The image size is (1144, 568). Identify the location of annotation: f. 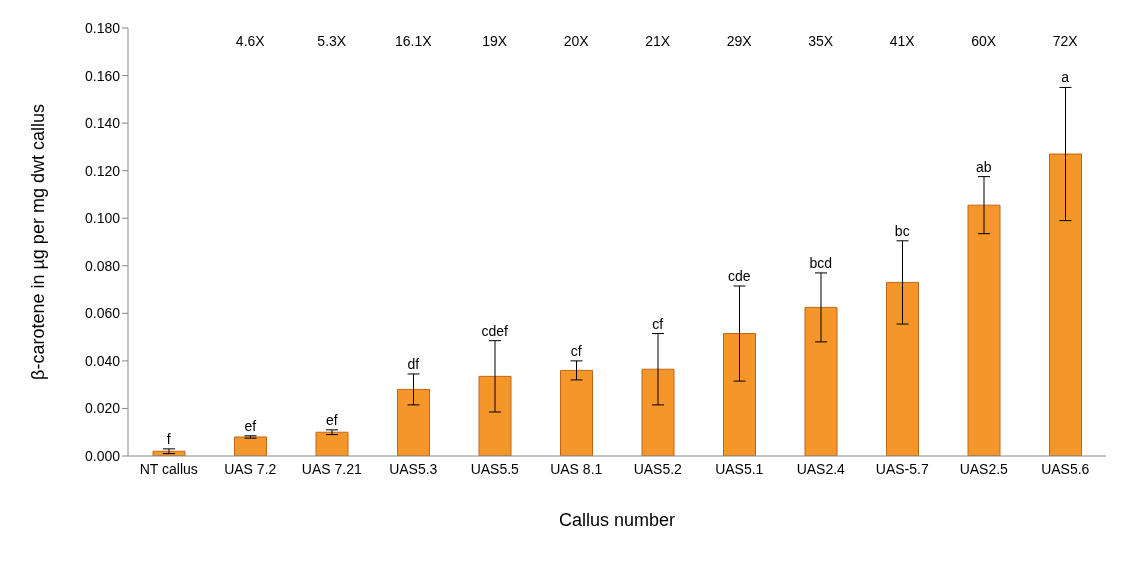
(168, 438).